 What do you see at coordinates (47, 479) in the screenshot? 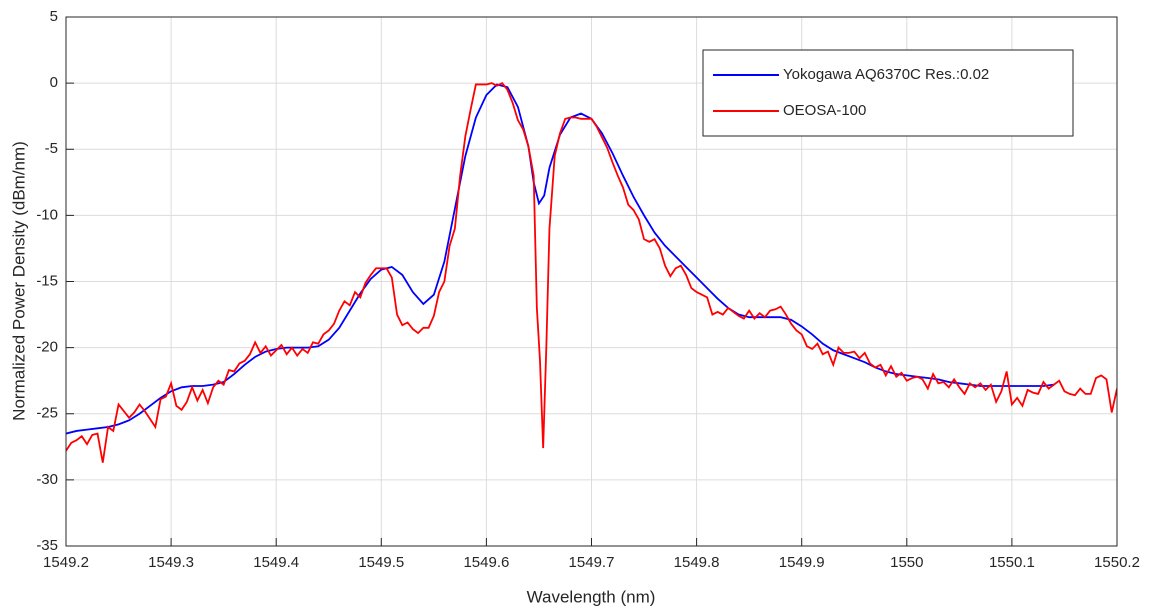
I see `y-tick-label: -30` at bounding box center [47, 479].